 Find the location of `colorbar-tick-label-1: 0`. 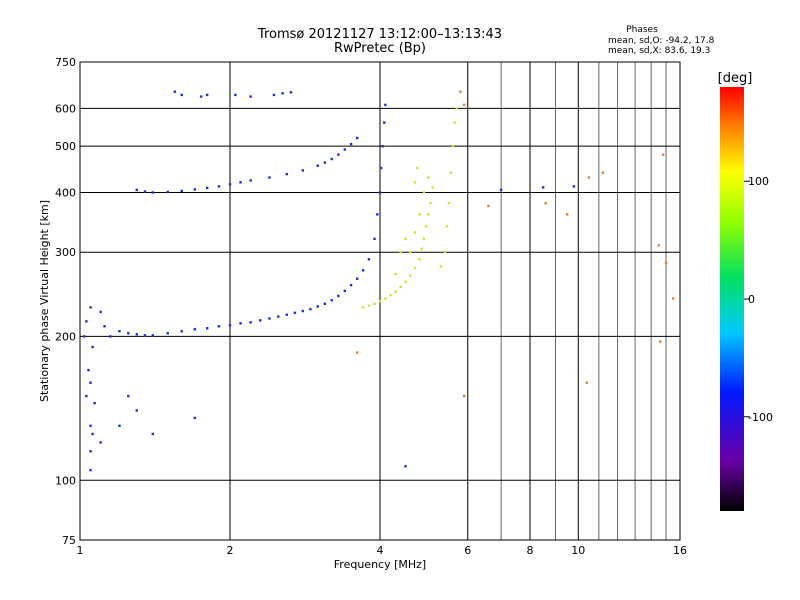

colorbar-tick-label-1: 0 is located at coordinates (751, 299).